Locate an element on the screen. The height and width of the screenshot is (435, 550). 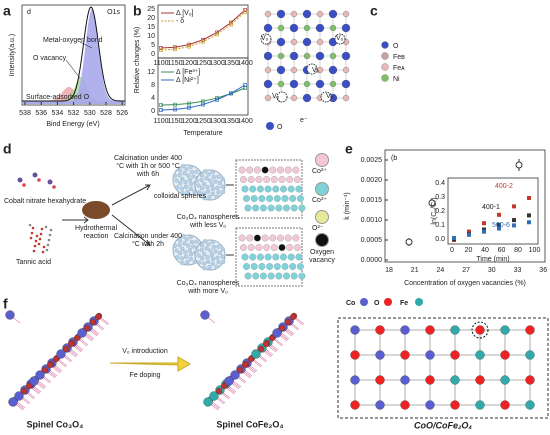
legend-entry: Co²⁺ is located at coordinates (319, 171).